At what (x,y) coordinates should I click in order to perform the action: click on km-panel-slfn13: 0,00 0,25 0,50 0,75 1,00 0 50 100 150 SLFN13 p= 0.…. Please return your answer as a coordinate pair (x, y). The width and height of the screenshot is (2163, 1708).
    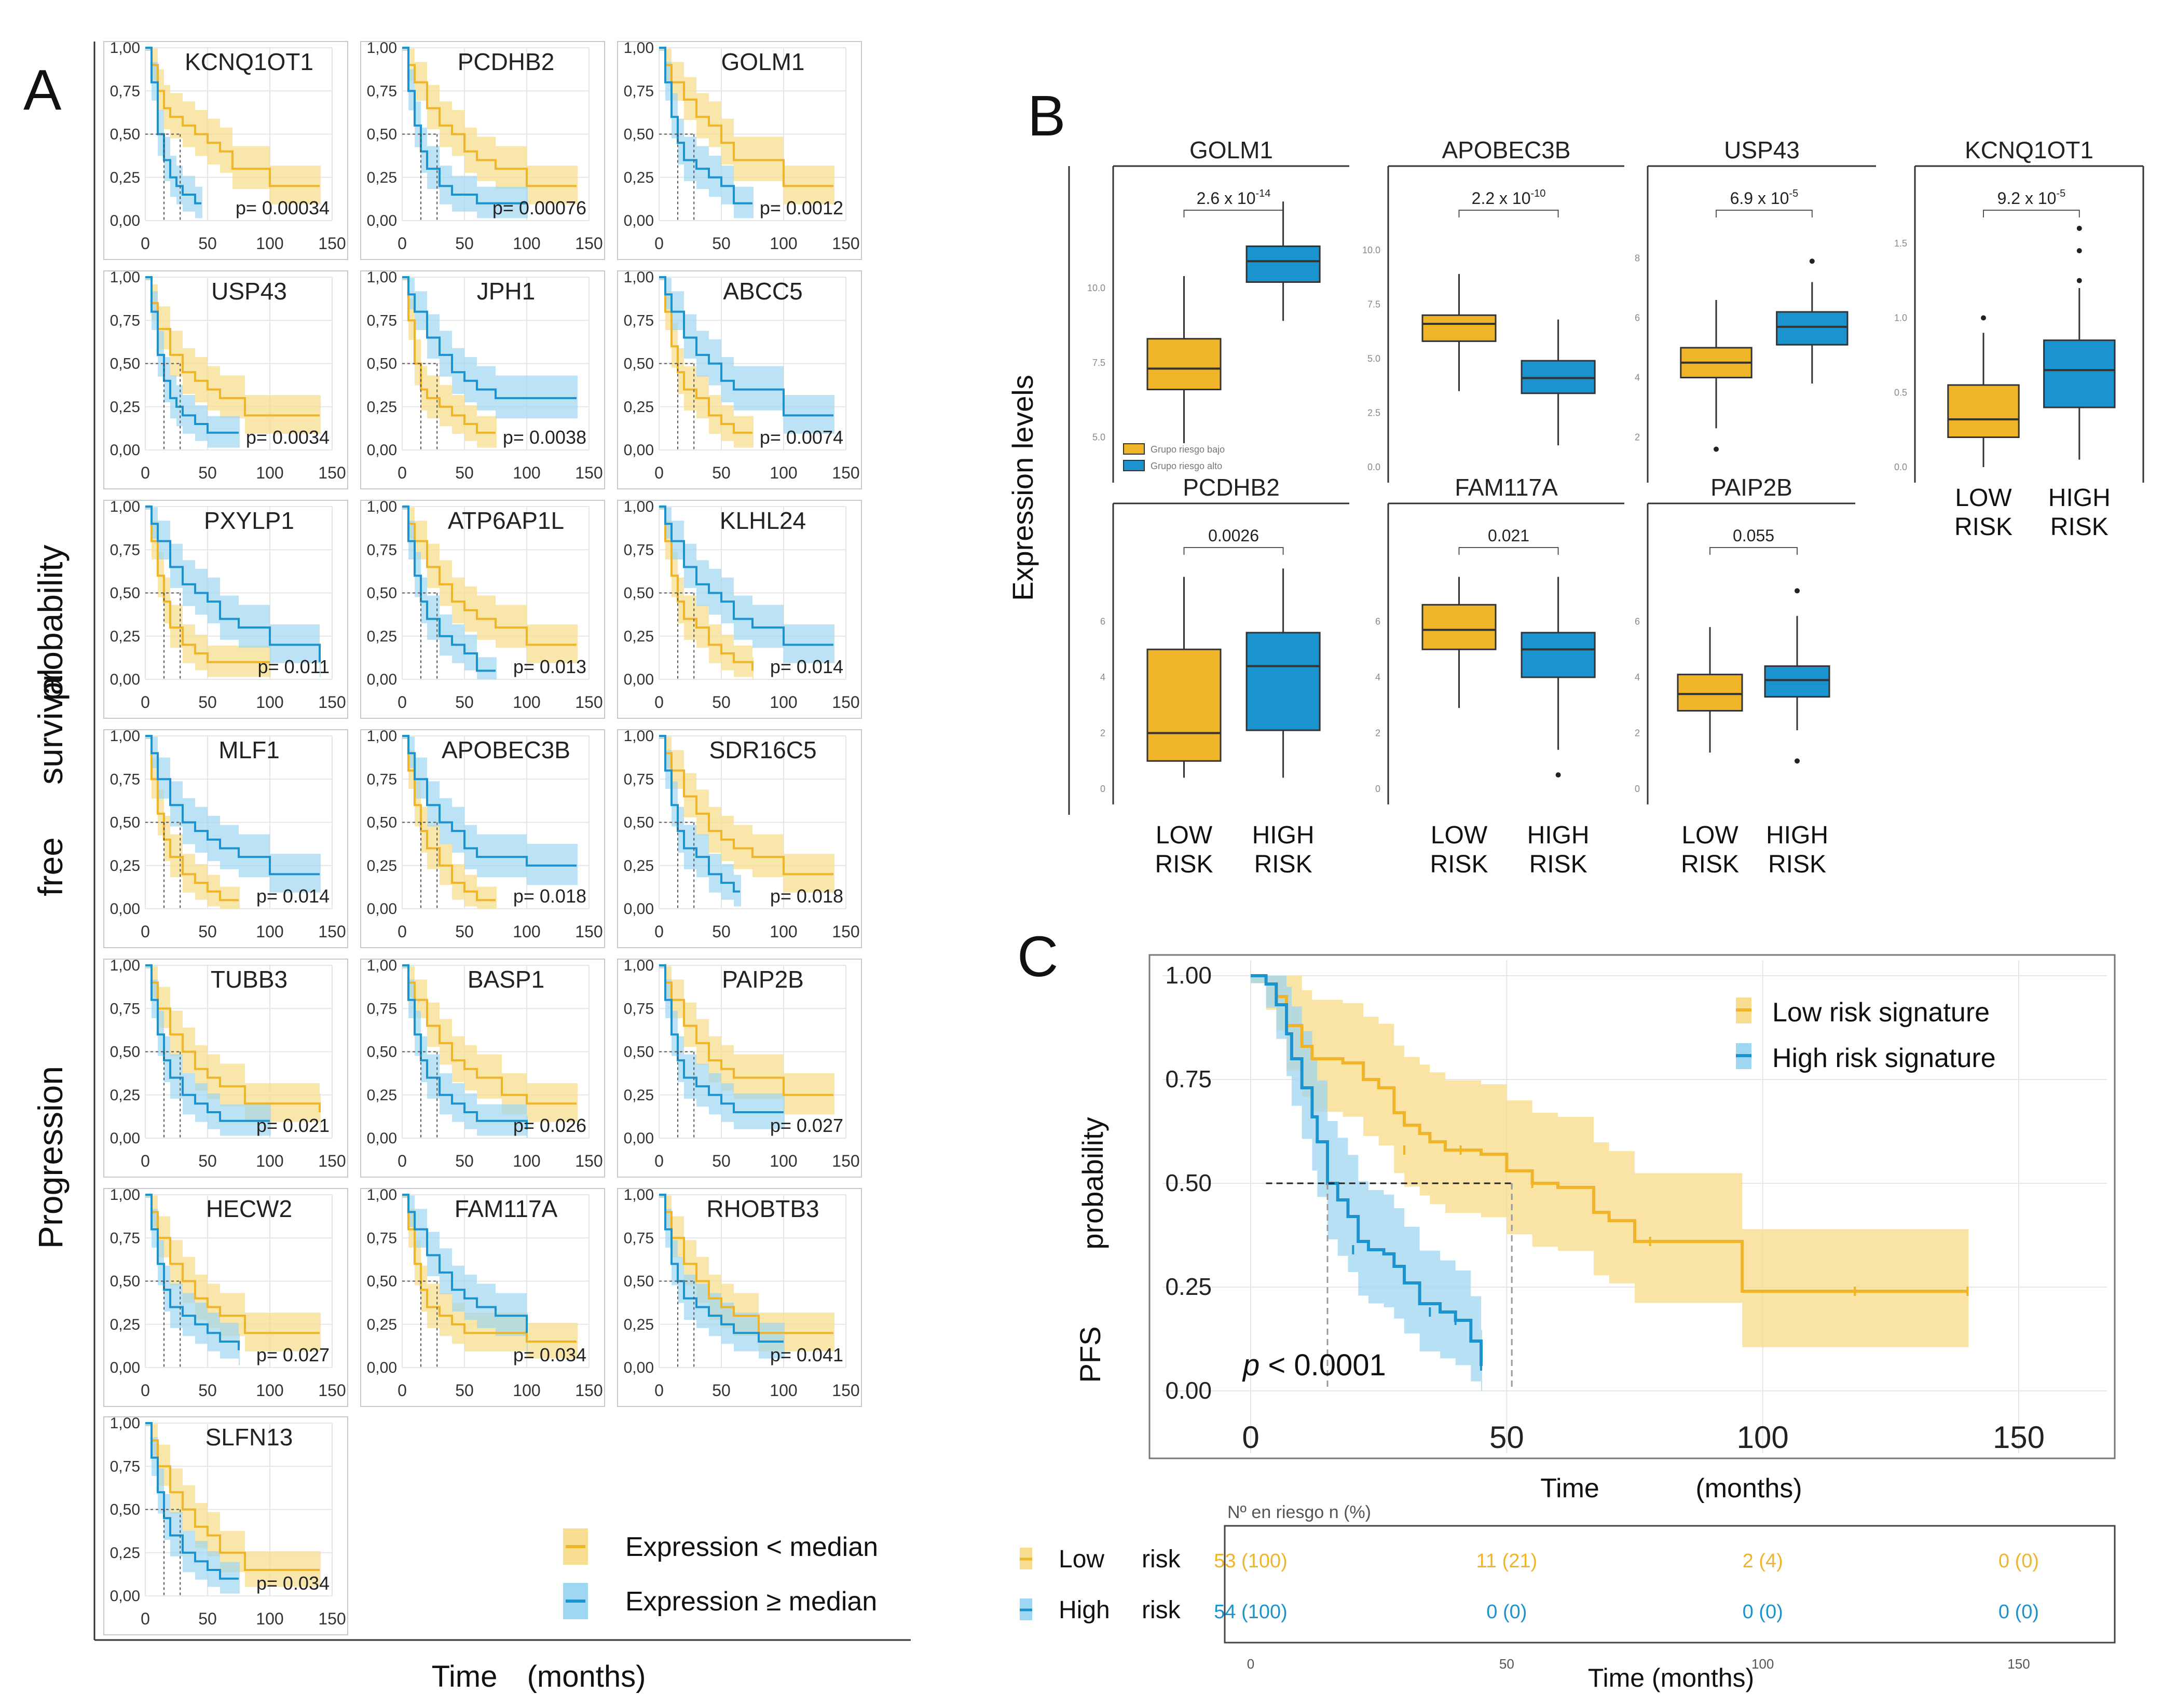
    Looking at the image, I should click on (225, 1525).